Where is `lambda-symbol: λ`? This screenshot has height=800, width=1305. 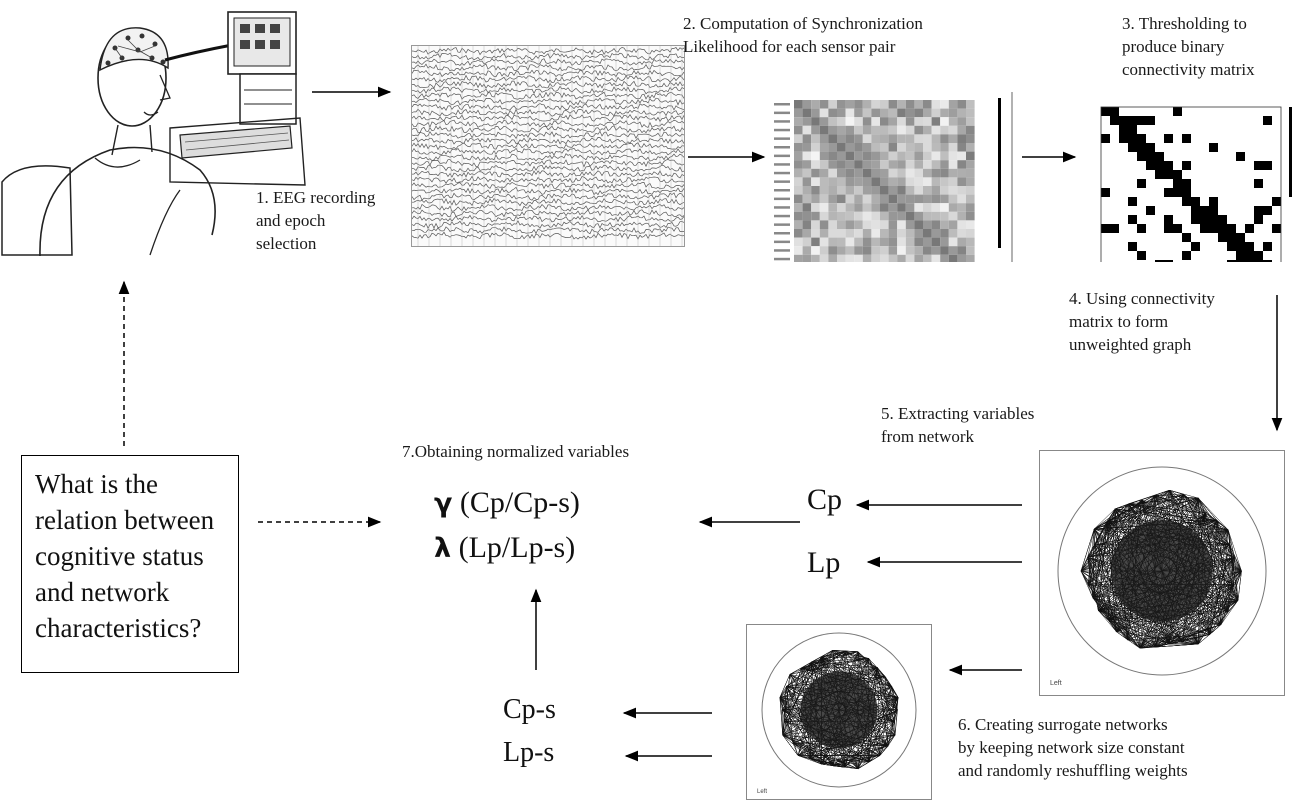 lambda-symbol: λ is located at coordinates (443, 548).